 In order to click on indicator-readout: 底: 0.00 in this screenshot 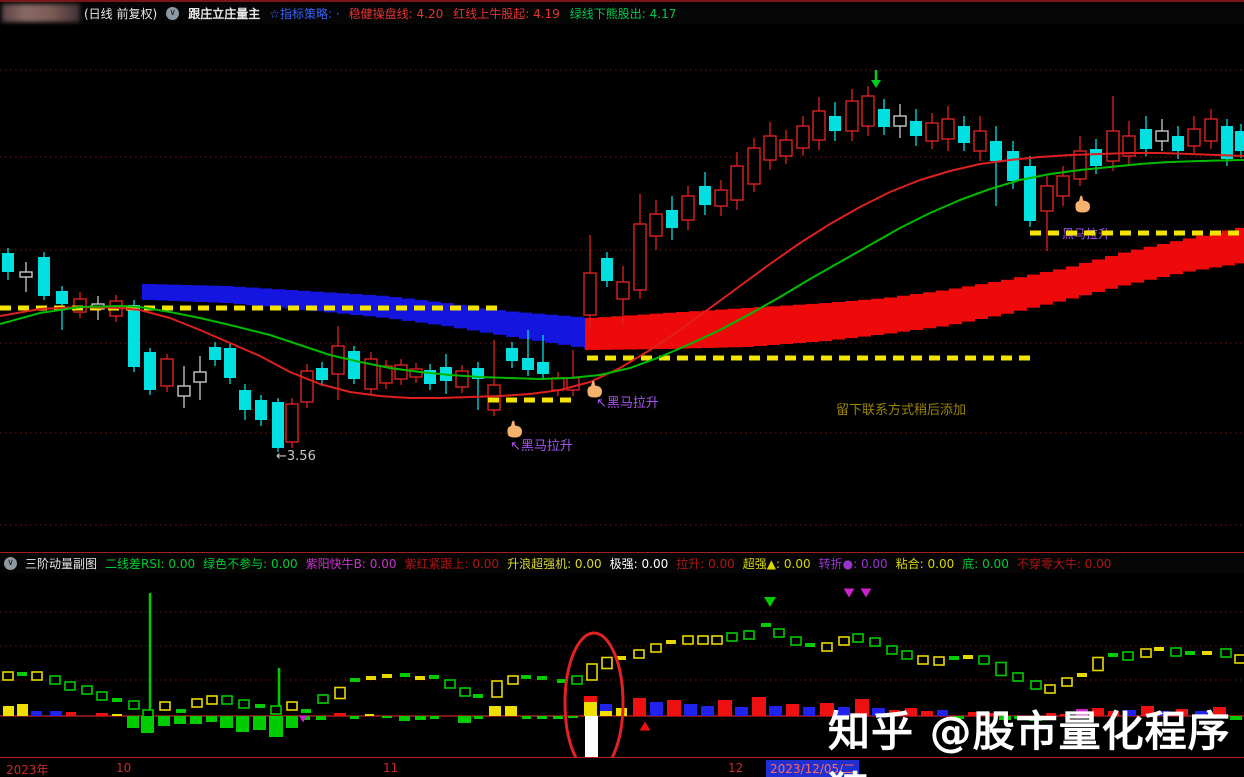, I will do `click(985, 563)`.